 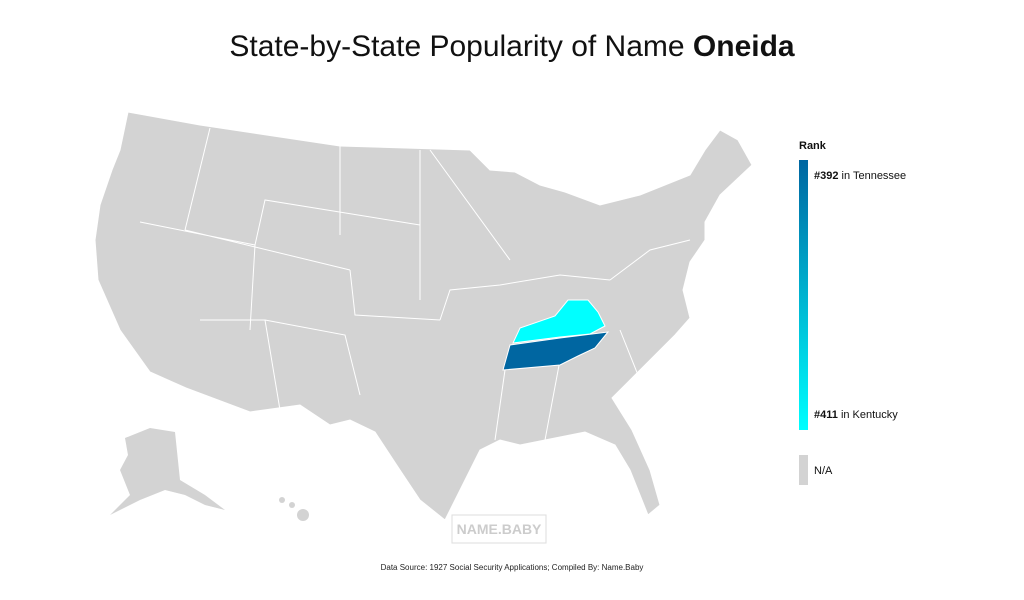 I want to click on watermark-box, so click(x=499, y=529).